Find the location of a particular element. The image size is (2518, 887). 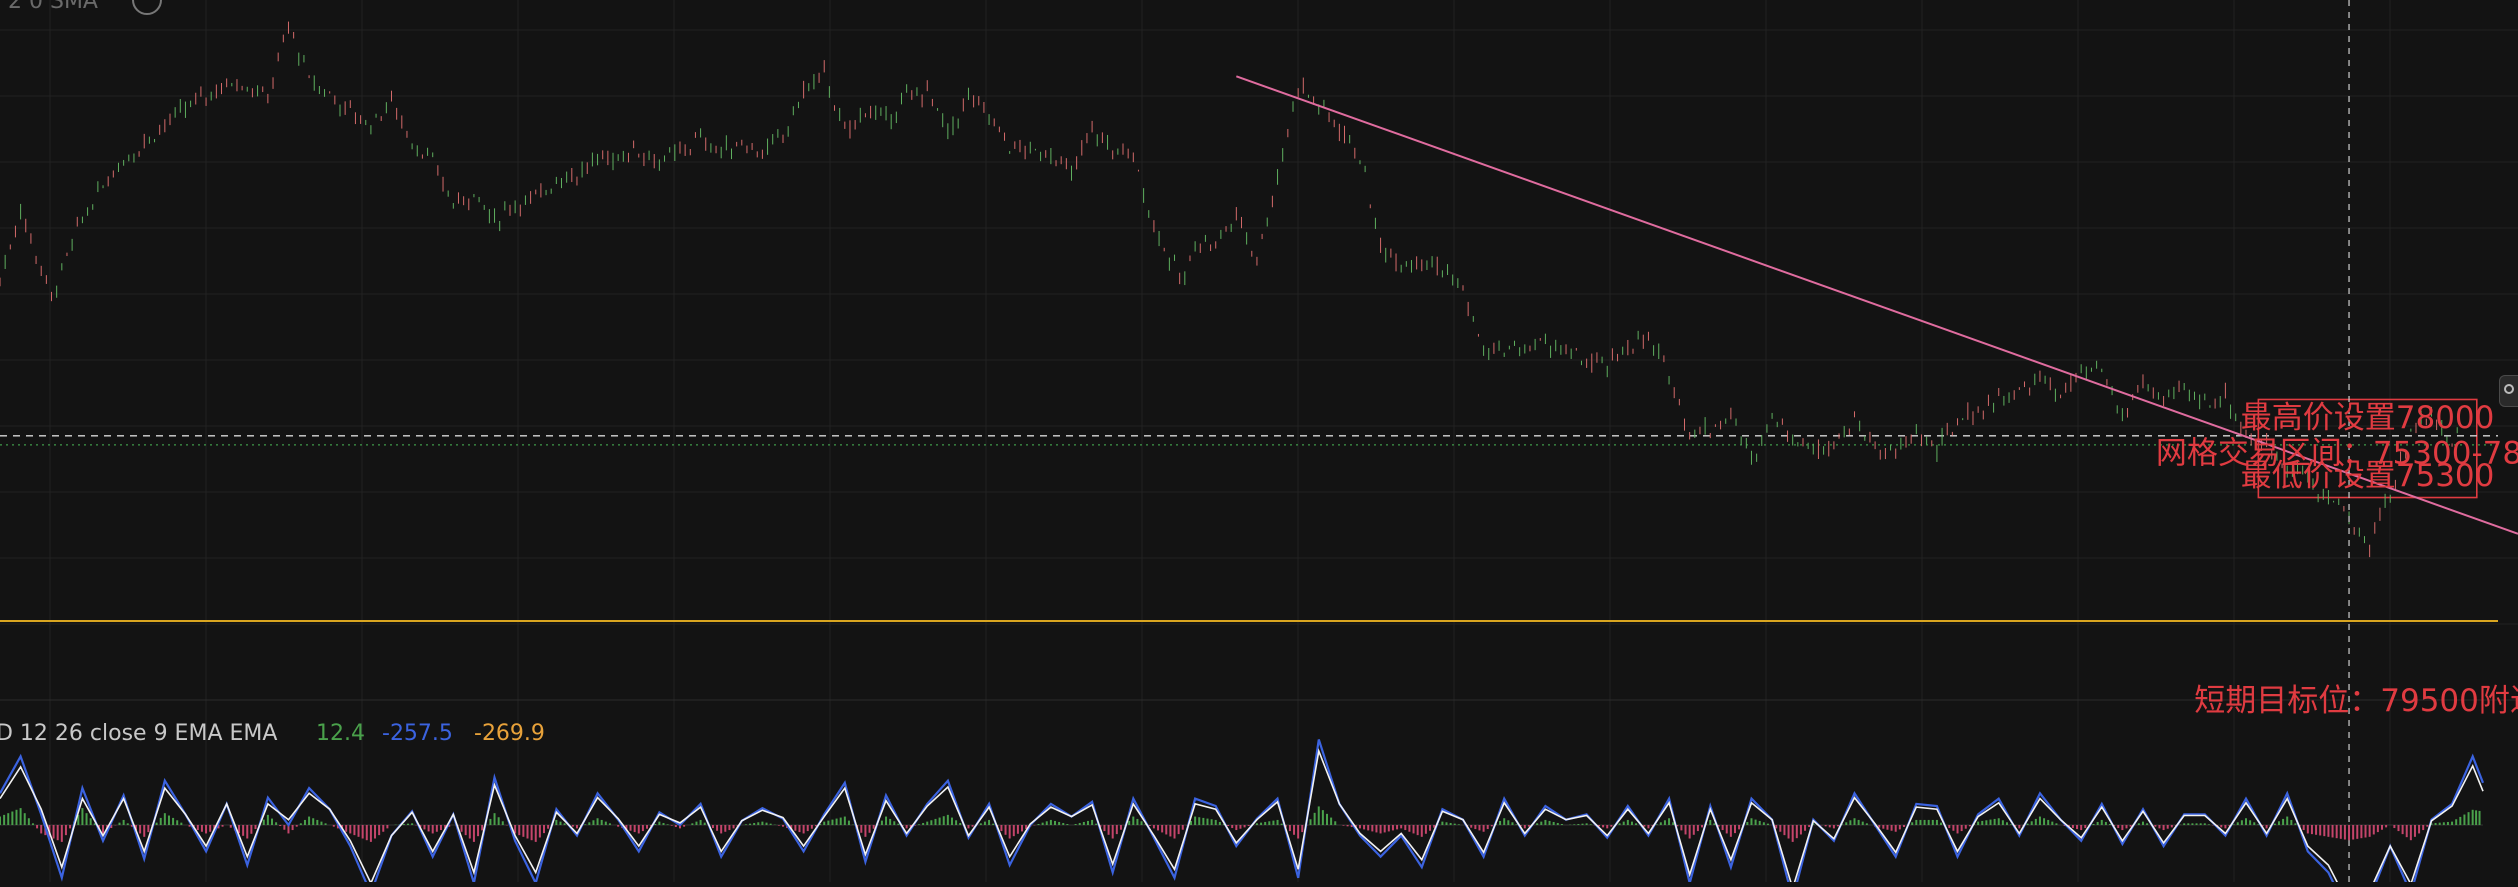

grid-trading-zone is located at coordinates (2367, 448).